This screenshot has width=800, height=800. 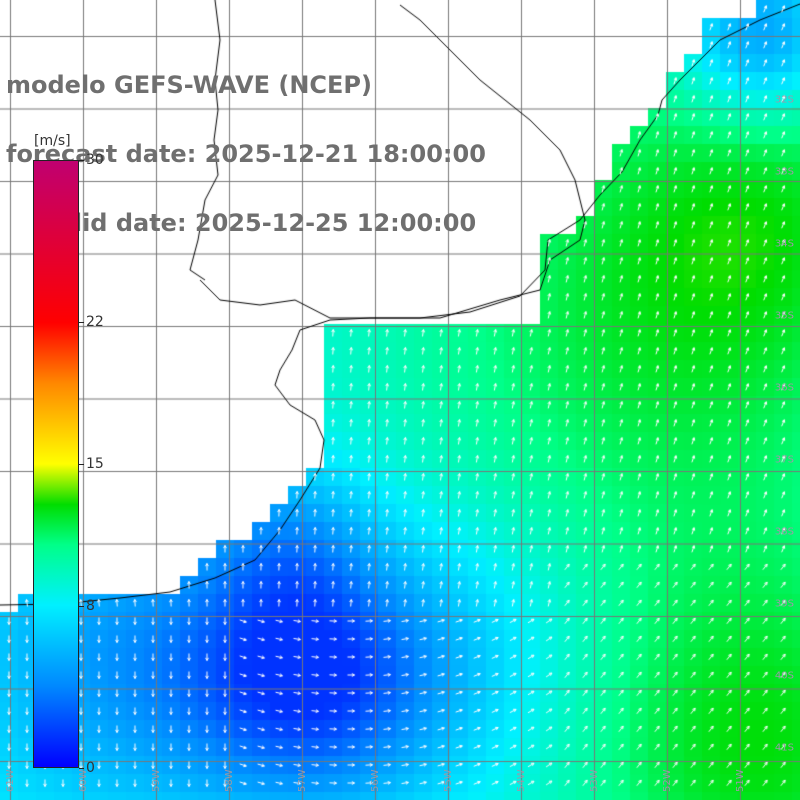 I want to click on longitude-label: 60W, so click(x=83, y=780).